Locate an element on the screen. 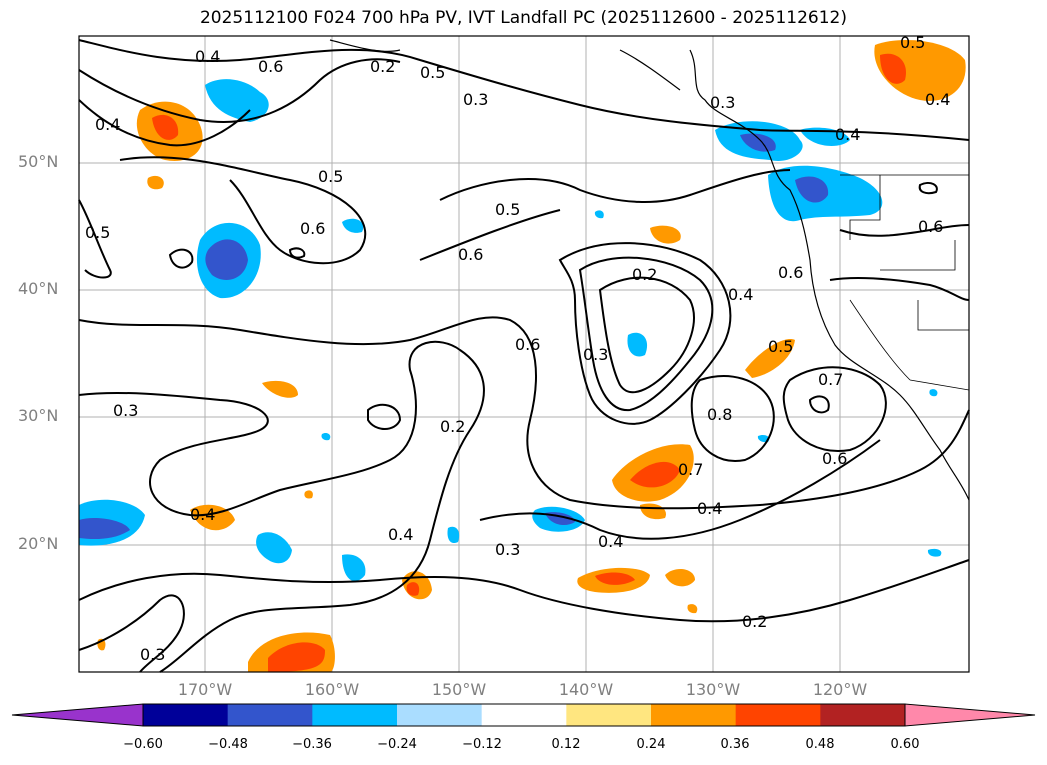 The image size is (1047, 765). colorbar-tick: 0.48 is located at coordinates (820, 744).